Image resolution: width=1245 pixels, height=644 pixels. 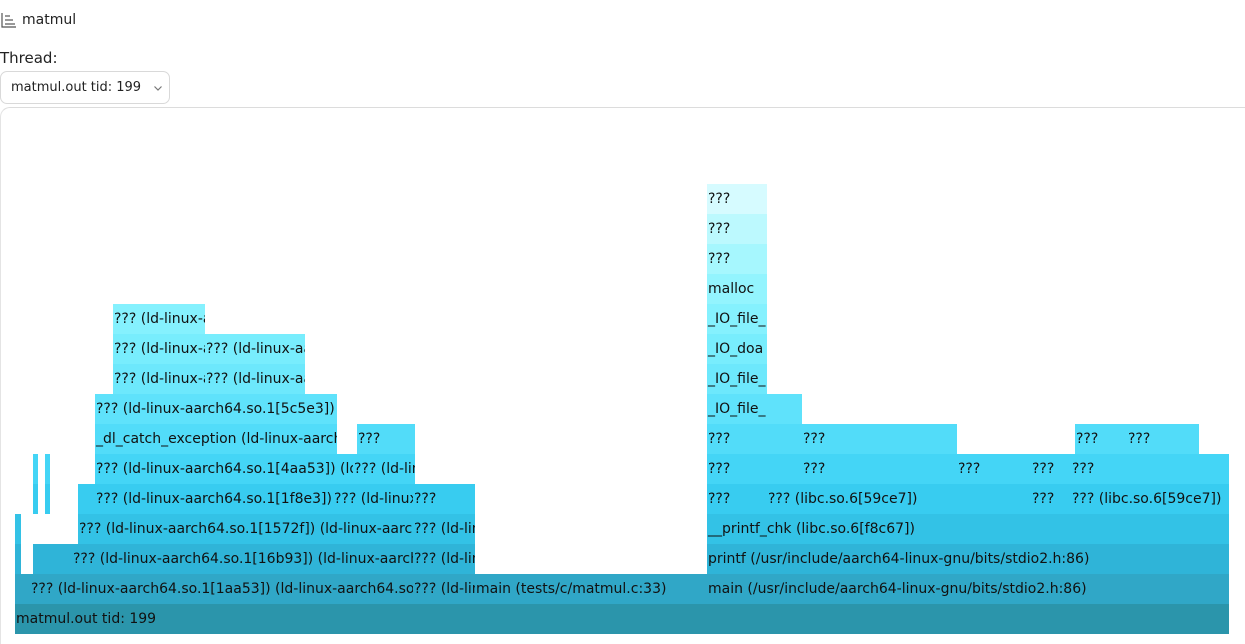 I want to click on flame-frame: matmul.out tid: 199, so click(x=622, y=619).